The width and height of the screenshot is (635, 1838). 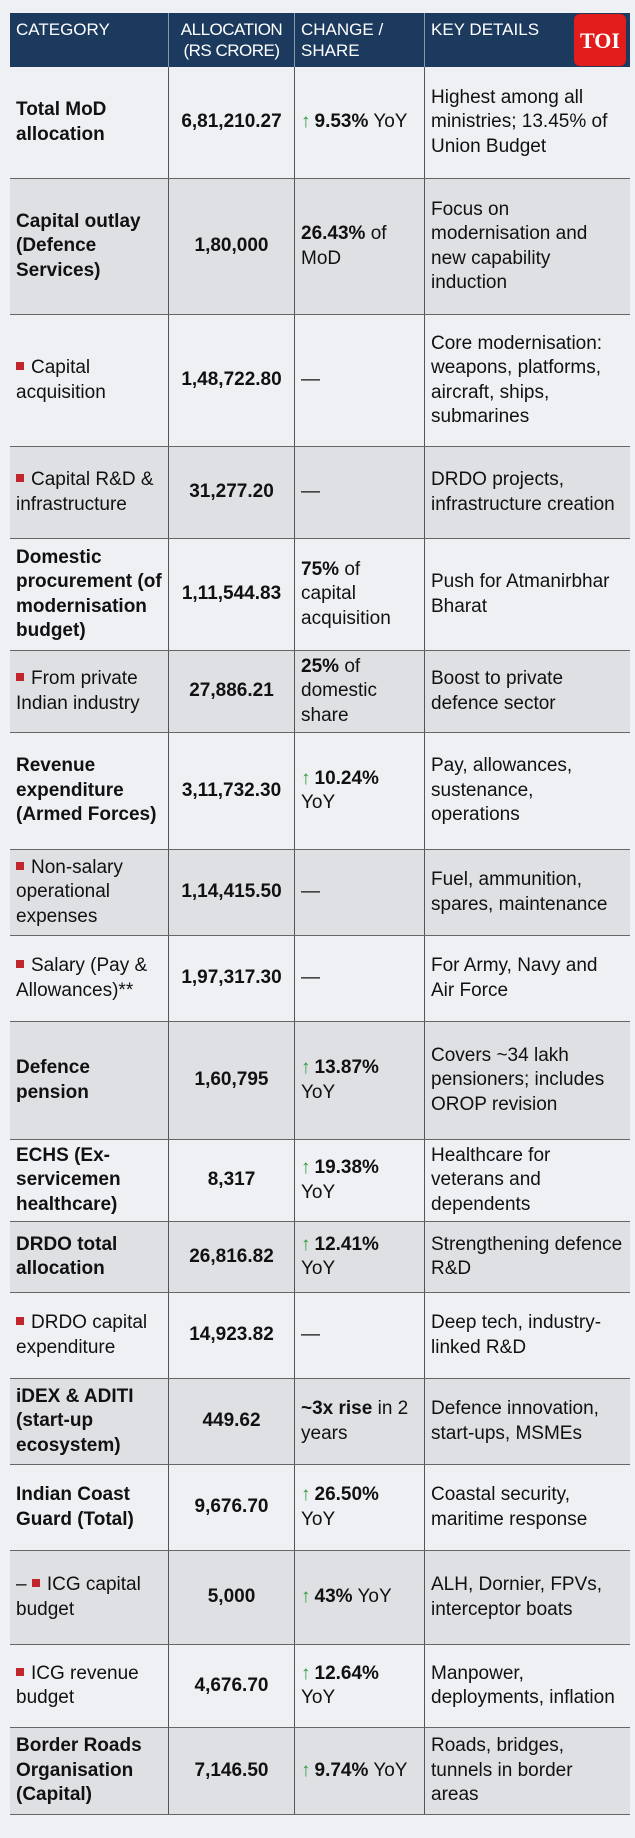 What do you see at coordinates (339, 690) in the screenshot?
I see `change-note: of domestic share` at bounding box center [339, 690].